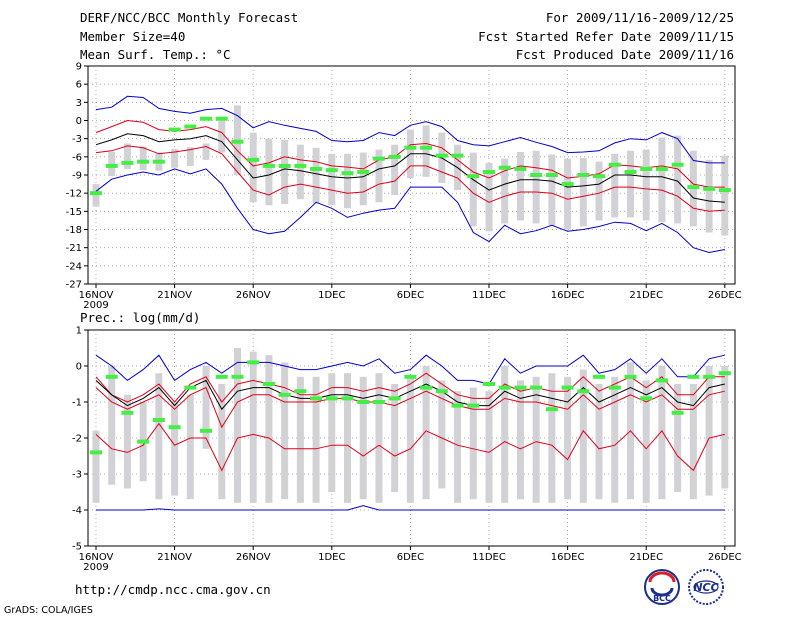 This screenshot has height=618, width=800. What do you see at coordinates (95, 305) in the screenshot?
I see `temp-xtick-sublabel: 2009` at bounding box center [95, 305].